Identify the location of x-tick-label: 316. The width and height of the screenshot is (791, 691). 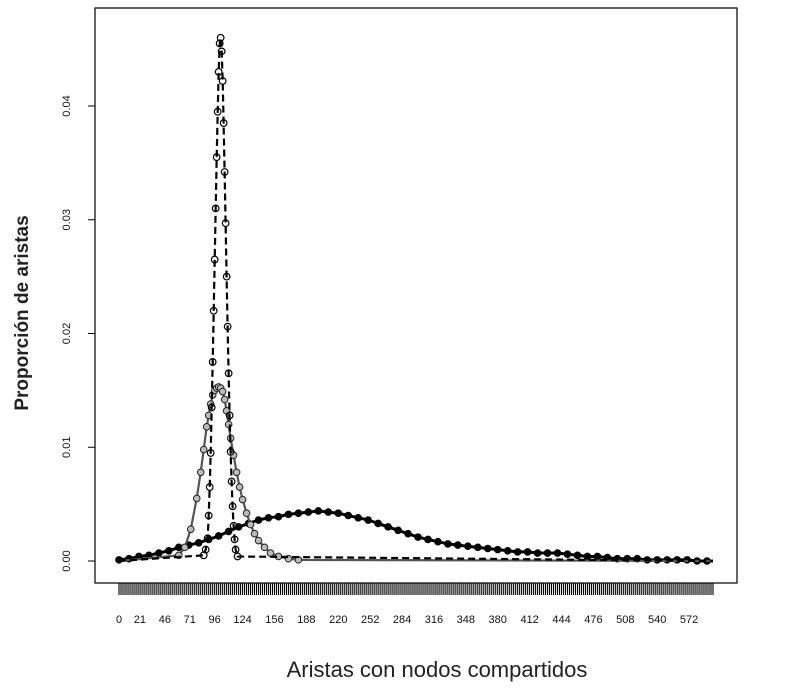
(434, 620).